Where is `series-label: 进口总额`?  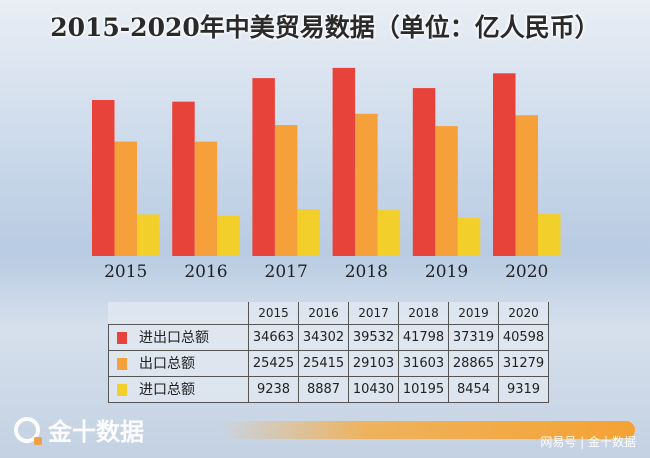
series-label: 进口总额 is located at coordinates (178, 389).